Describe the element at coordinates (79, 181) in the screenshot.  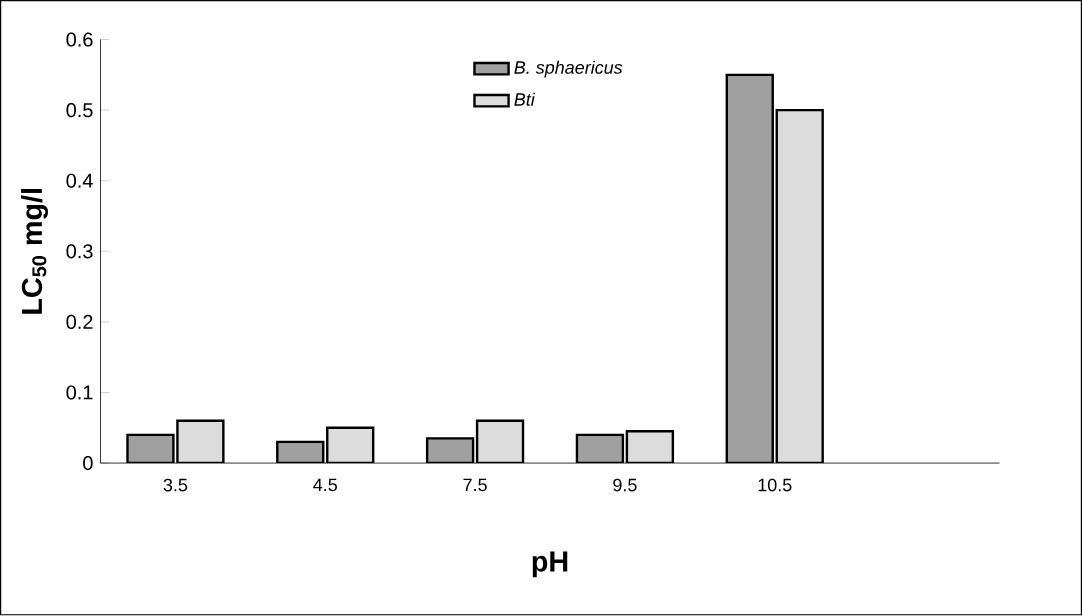
I see `y-tick-label: 0.4` at that location.